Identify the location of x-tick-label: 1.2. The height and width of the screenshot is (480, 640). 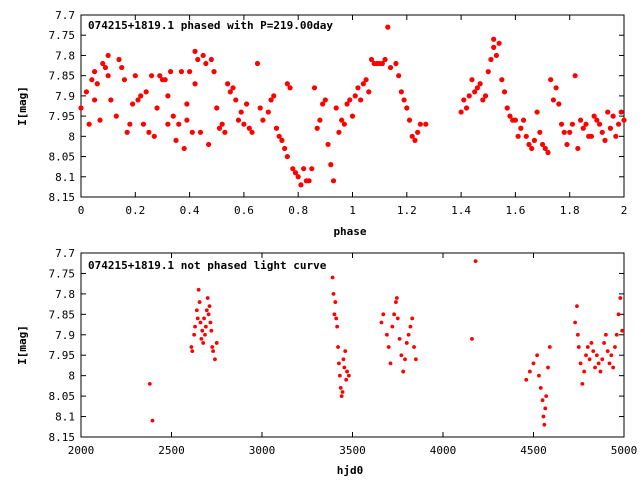
(407, 210).